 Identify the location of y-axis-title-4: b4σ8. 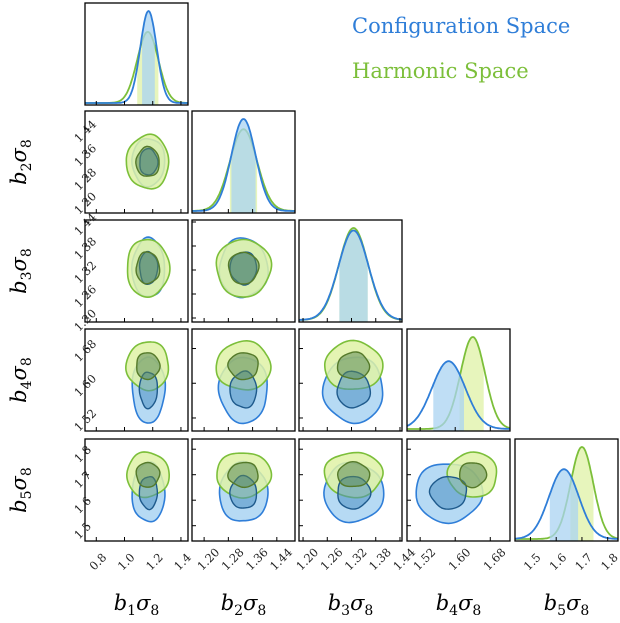
(21, 380).